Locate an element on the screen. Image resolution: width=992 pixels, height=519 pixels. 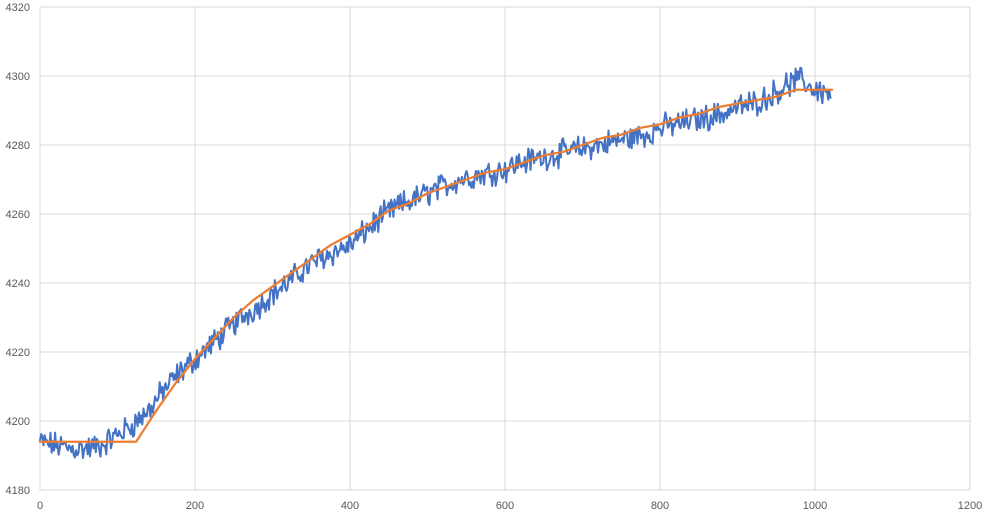
y-tick-label: 4280 is located at coordinates (18, 146).